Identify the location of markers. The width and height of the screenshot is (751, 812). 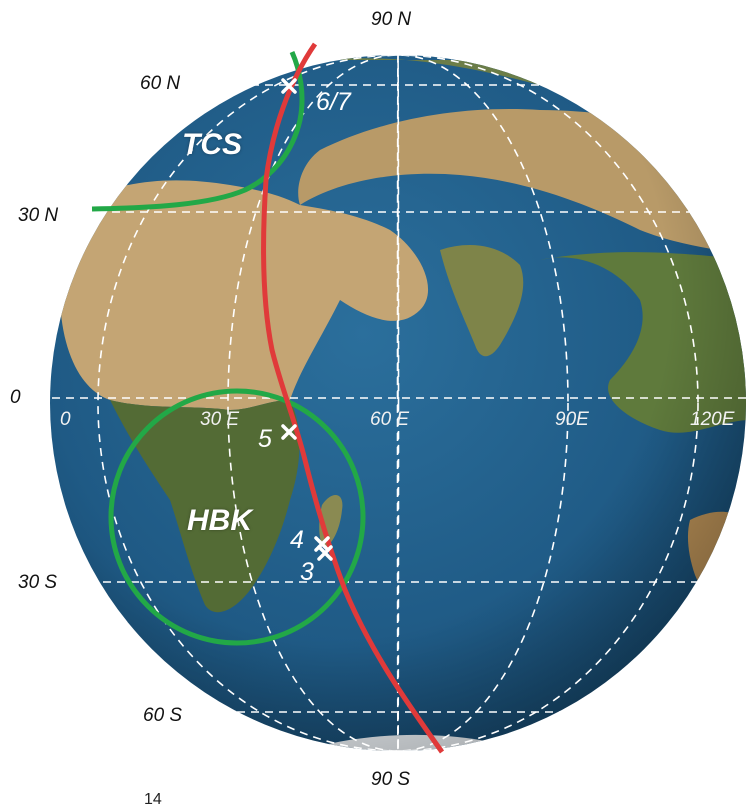
(307, 319).